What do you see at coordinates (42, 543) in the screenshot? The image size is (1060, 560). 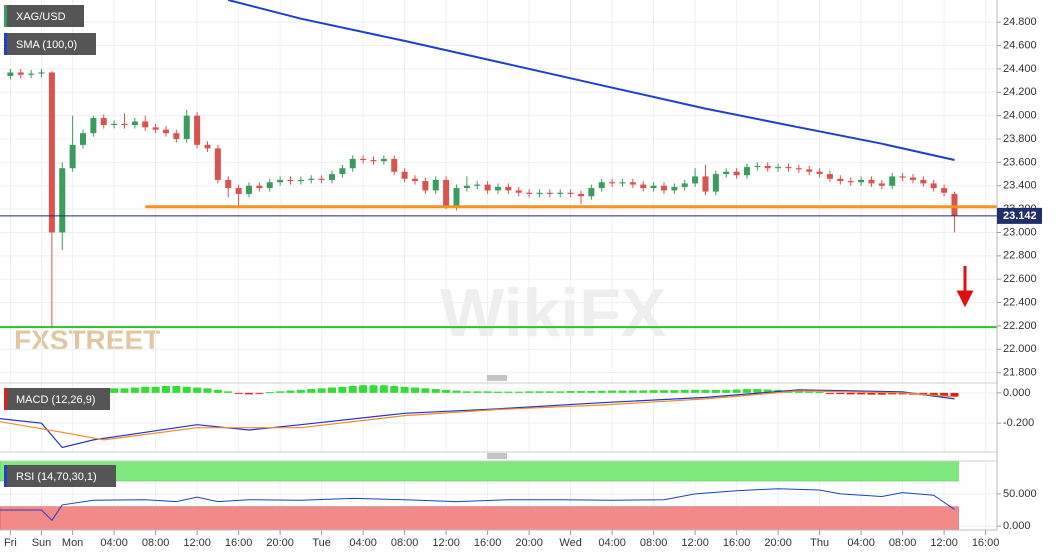 I see `x-tick-label: Sun` at bounding box center [42, 543].